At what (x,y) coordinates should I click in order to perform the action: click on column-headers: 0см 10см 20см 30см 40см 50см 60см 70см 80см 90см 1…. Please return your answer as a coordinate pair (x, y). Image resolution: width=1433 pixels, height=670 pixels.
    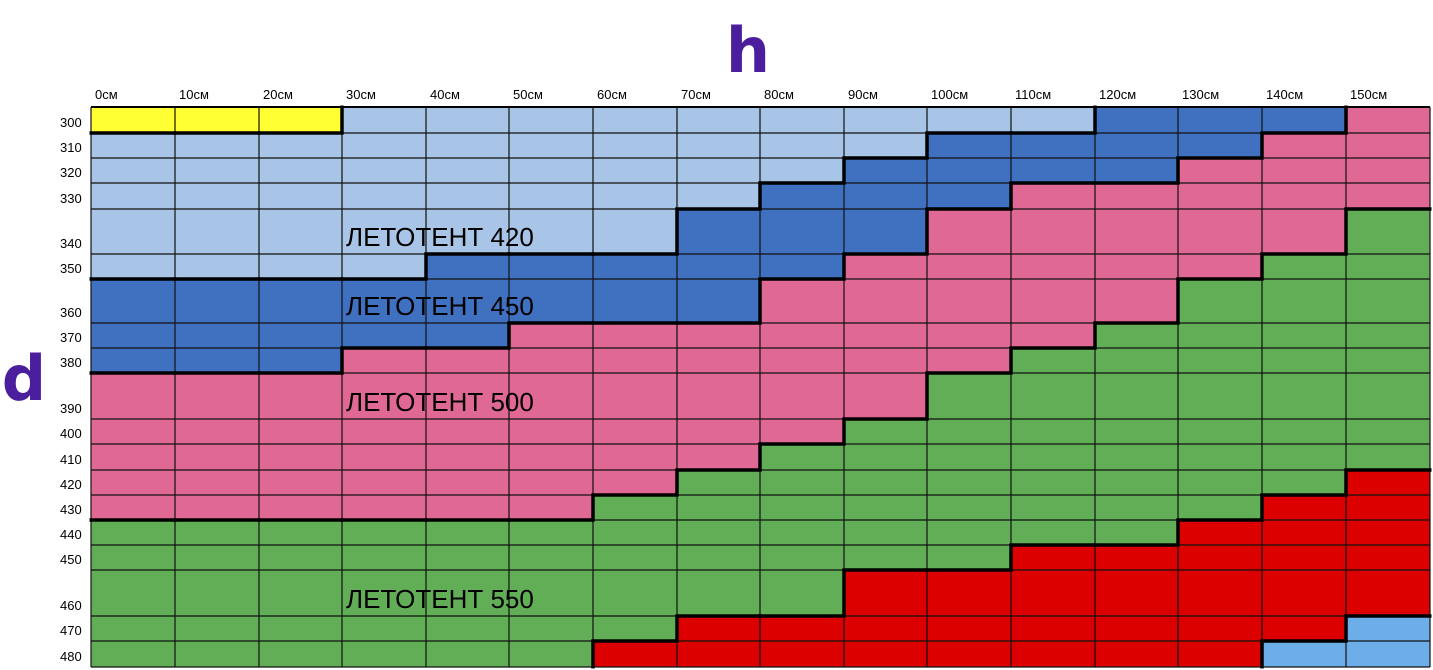
    Looking at the image, I should click on (741, 94).